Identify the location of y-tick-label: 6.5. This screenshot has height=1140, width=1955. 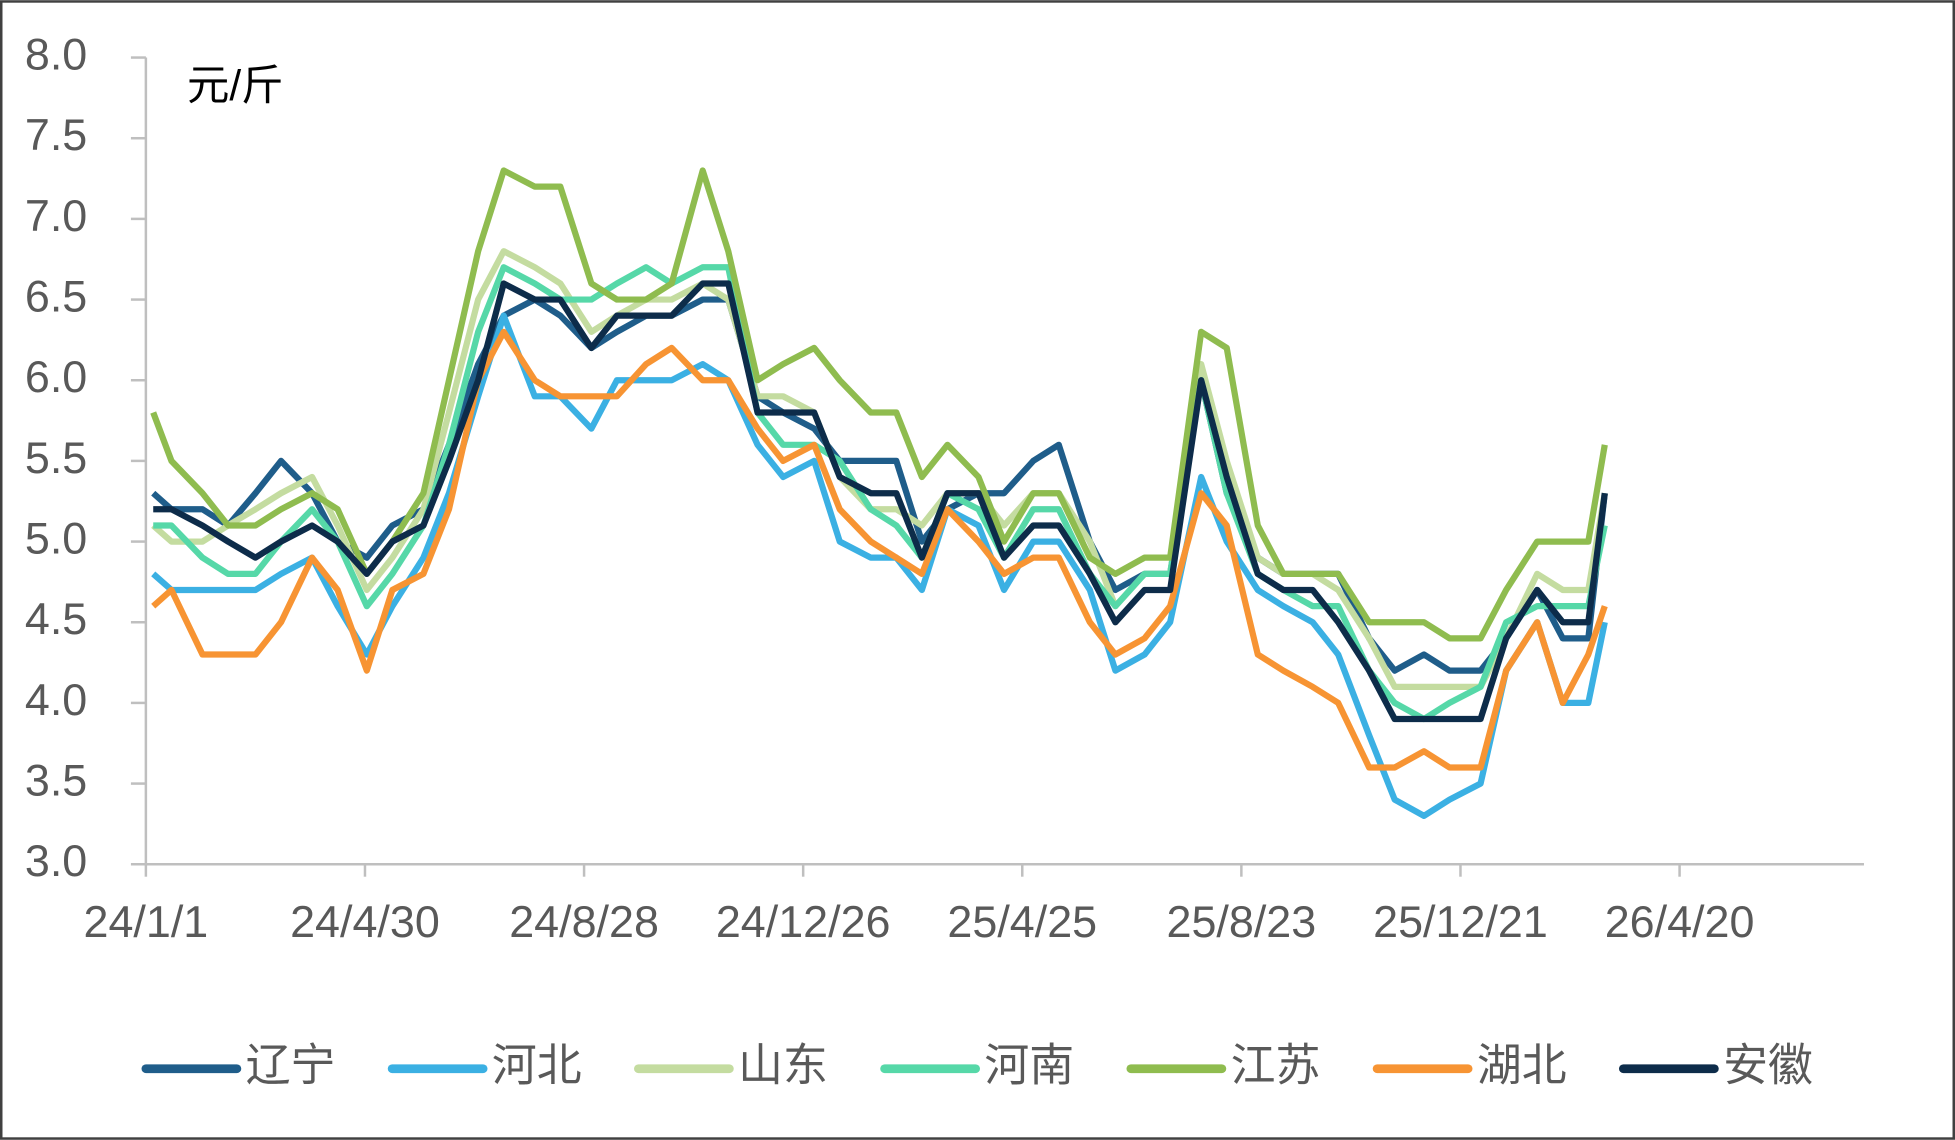
(56, 295).